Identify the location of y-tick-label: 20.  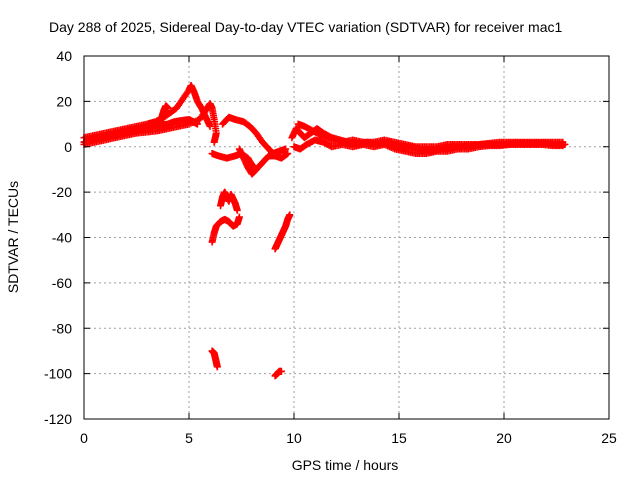
(64, 101).